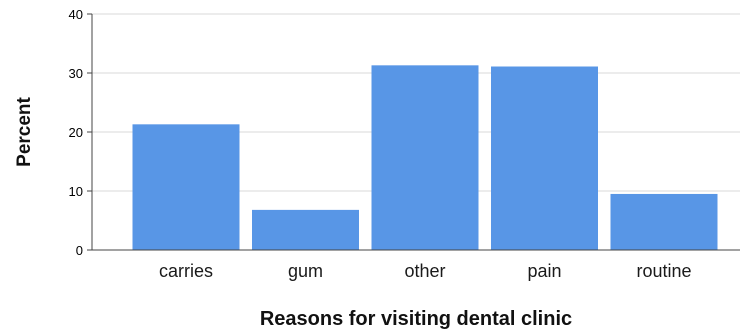 The width and height of the screenshot is (747, 330). I want to click on y-tick-labels: 0 10 20 30 40, so click(80, 132).